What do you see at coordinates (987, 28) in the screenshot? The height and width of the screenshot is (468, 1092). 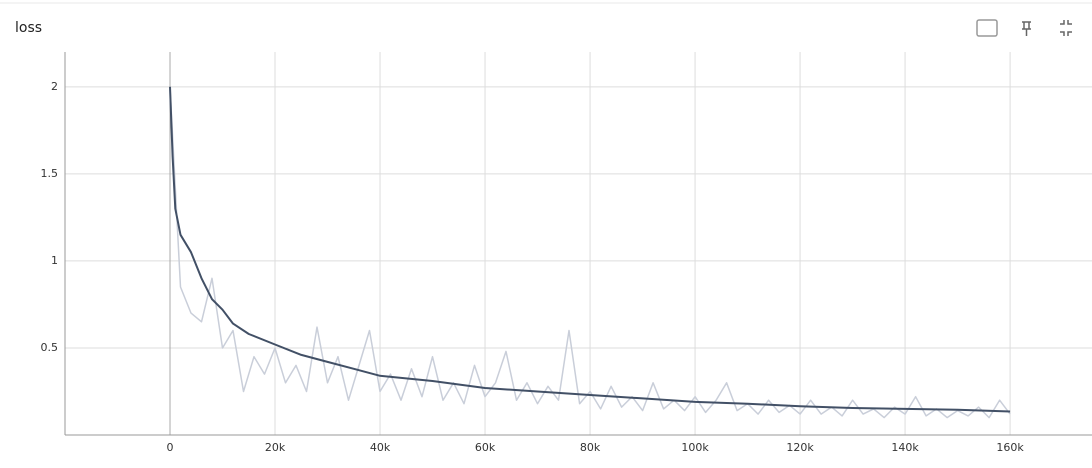 I see `fit-icon` at bounding box center [987, 28].